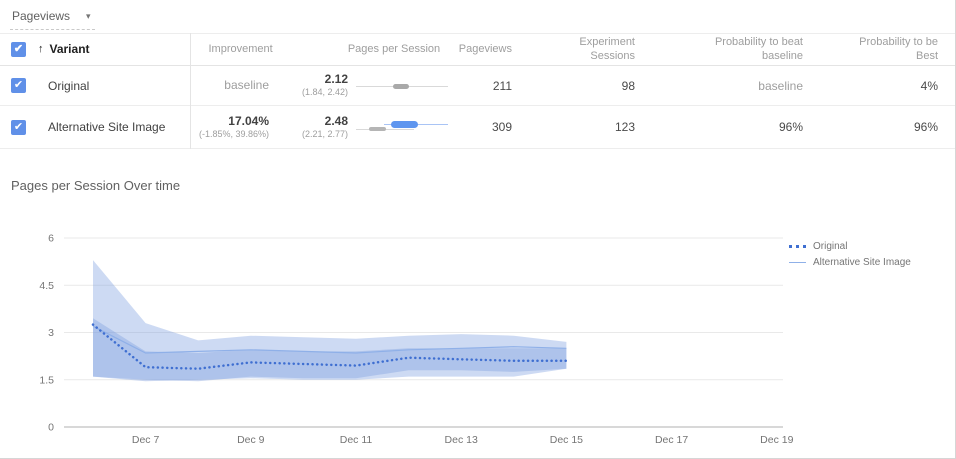 Image resolution: width=956 pixels, height=459 pixels. What do you see at coordinates (485, 48) in the screenshot?
I see `pageviews-column-header: Pageviews` at bounding box center [485, 48].